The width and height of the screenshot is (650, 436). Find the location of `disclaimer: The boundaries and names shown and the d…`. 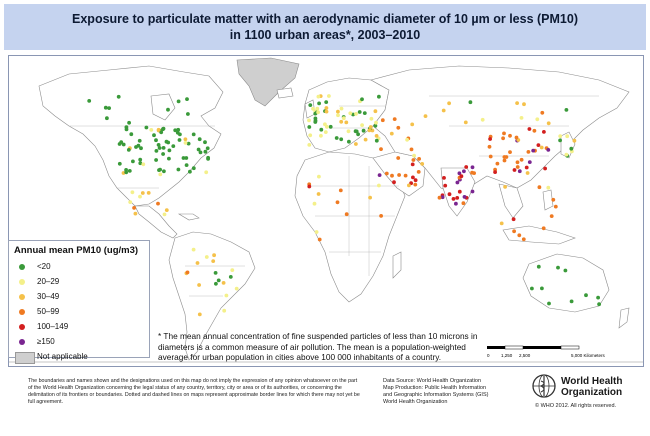

disclaimer: The boundaries and names shown and the d… is located at coordinates (194, 391).